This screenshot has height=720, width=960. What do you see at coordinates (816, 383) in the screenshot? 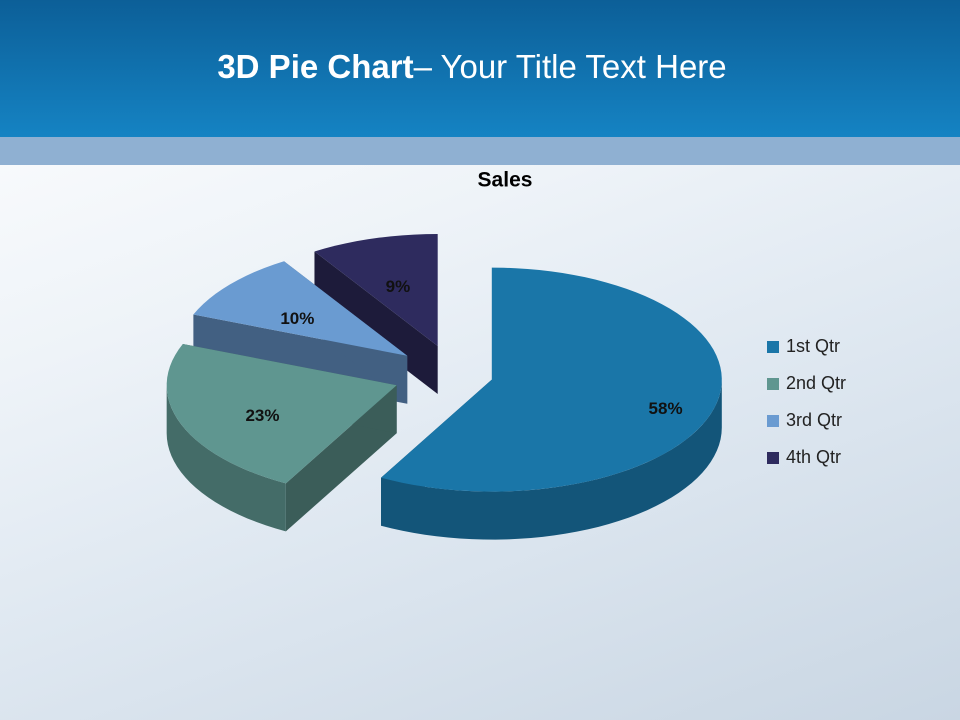
I see `legend-label: 2nd Qtr` at bounding box center [816, 383].